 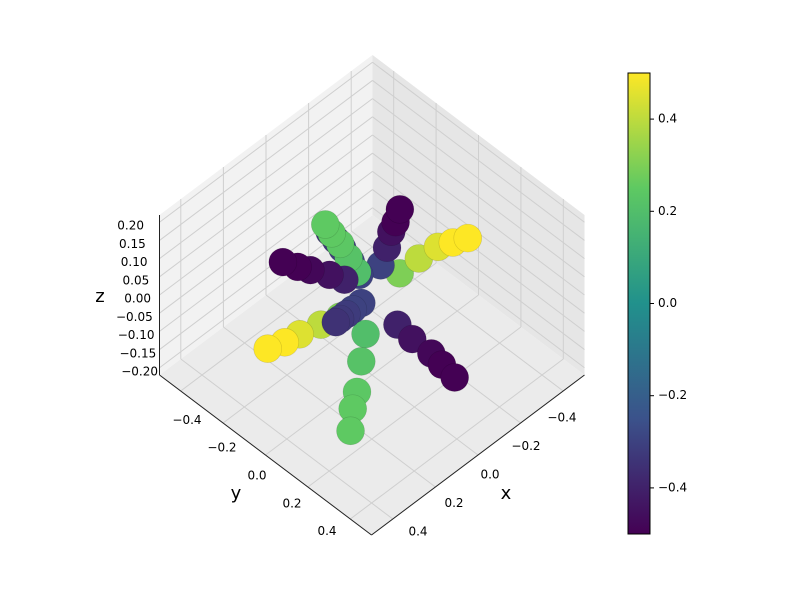 I want to click on x-axis-label: x, so click(x=506, y=493).